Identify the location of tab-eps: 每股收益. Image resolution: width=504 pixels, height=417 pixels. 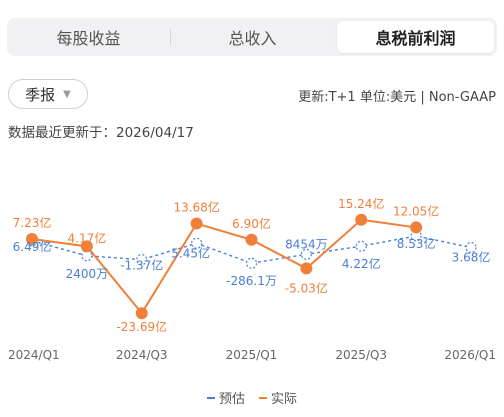
(88, 38).